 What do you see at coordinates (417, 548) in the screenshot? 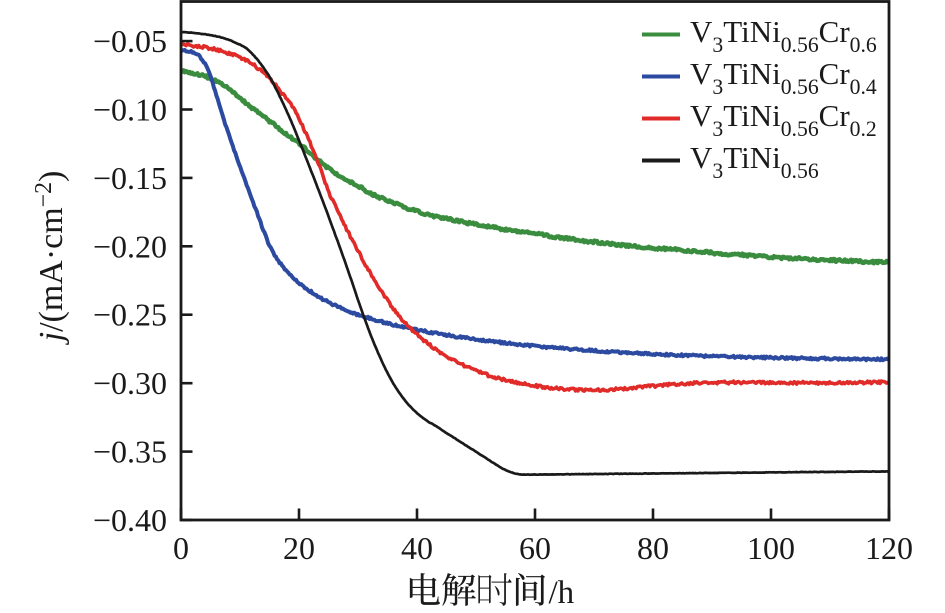
I see `svg-text: 40` at bounding box center [417, 548].